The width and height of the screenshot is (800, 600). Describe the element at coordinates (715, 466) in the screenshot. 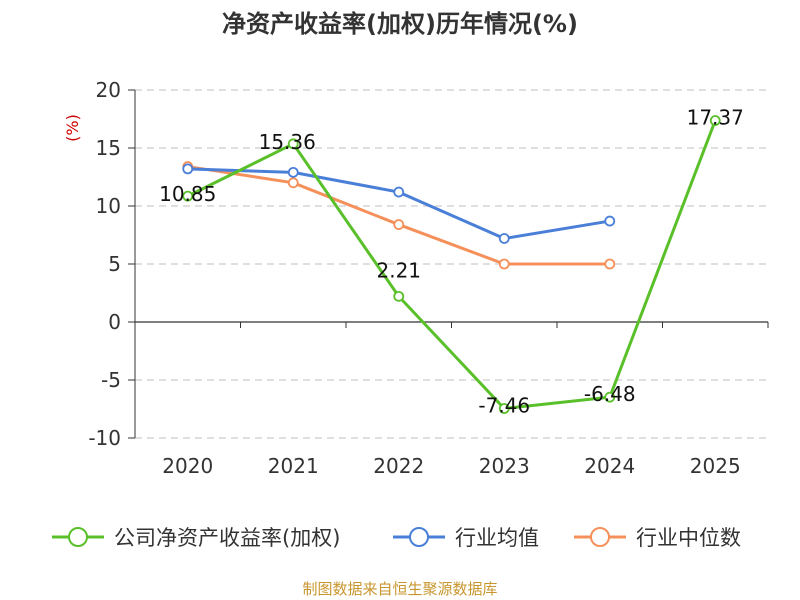

I see `x-tick-label: 2025` at that location.